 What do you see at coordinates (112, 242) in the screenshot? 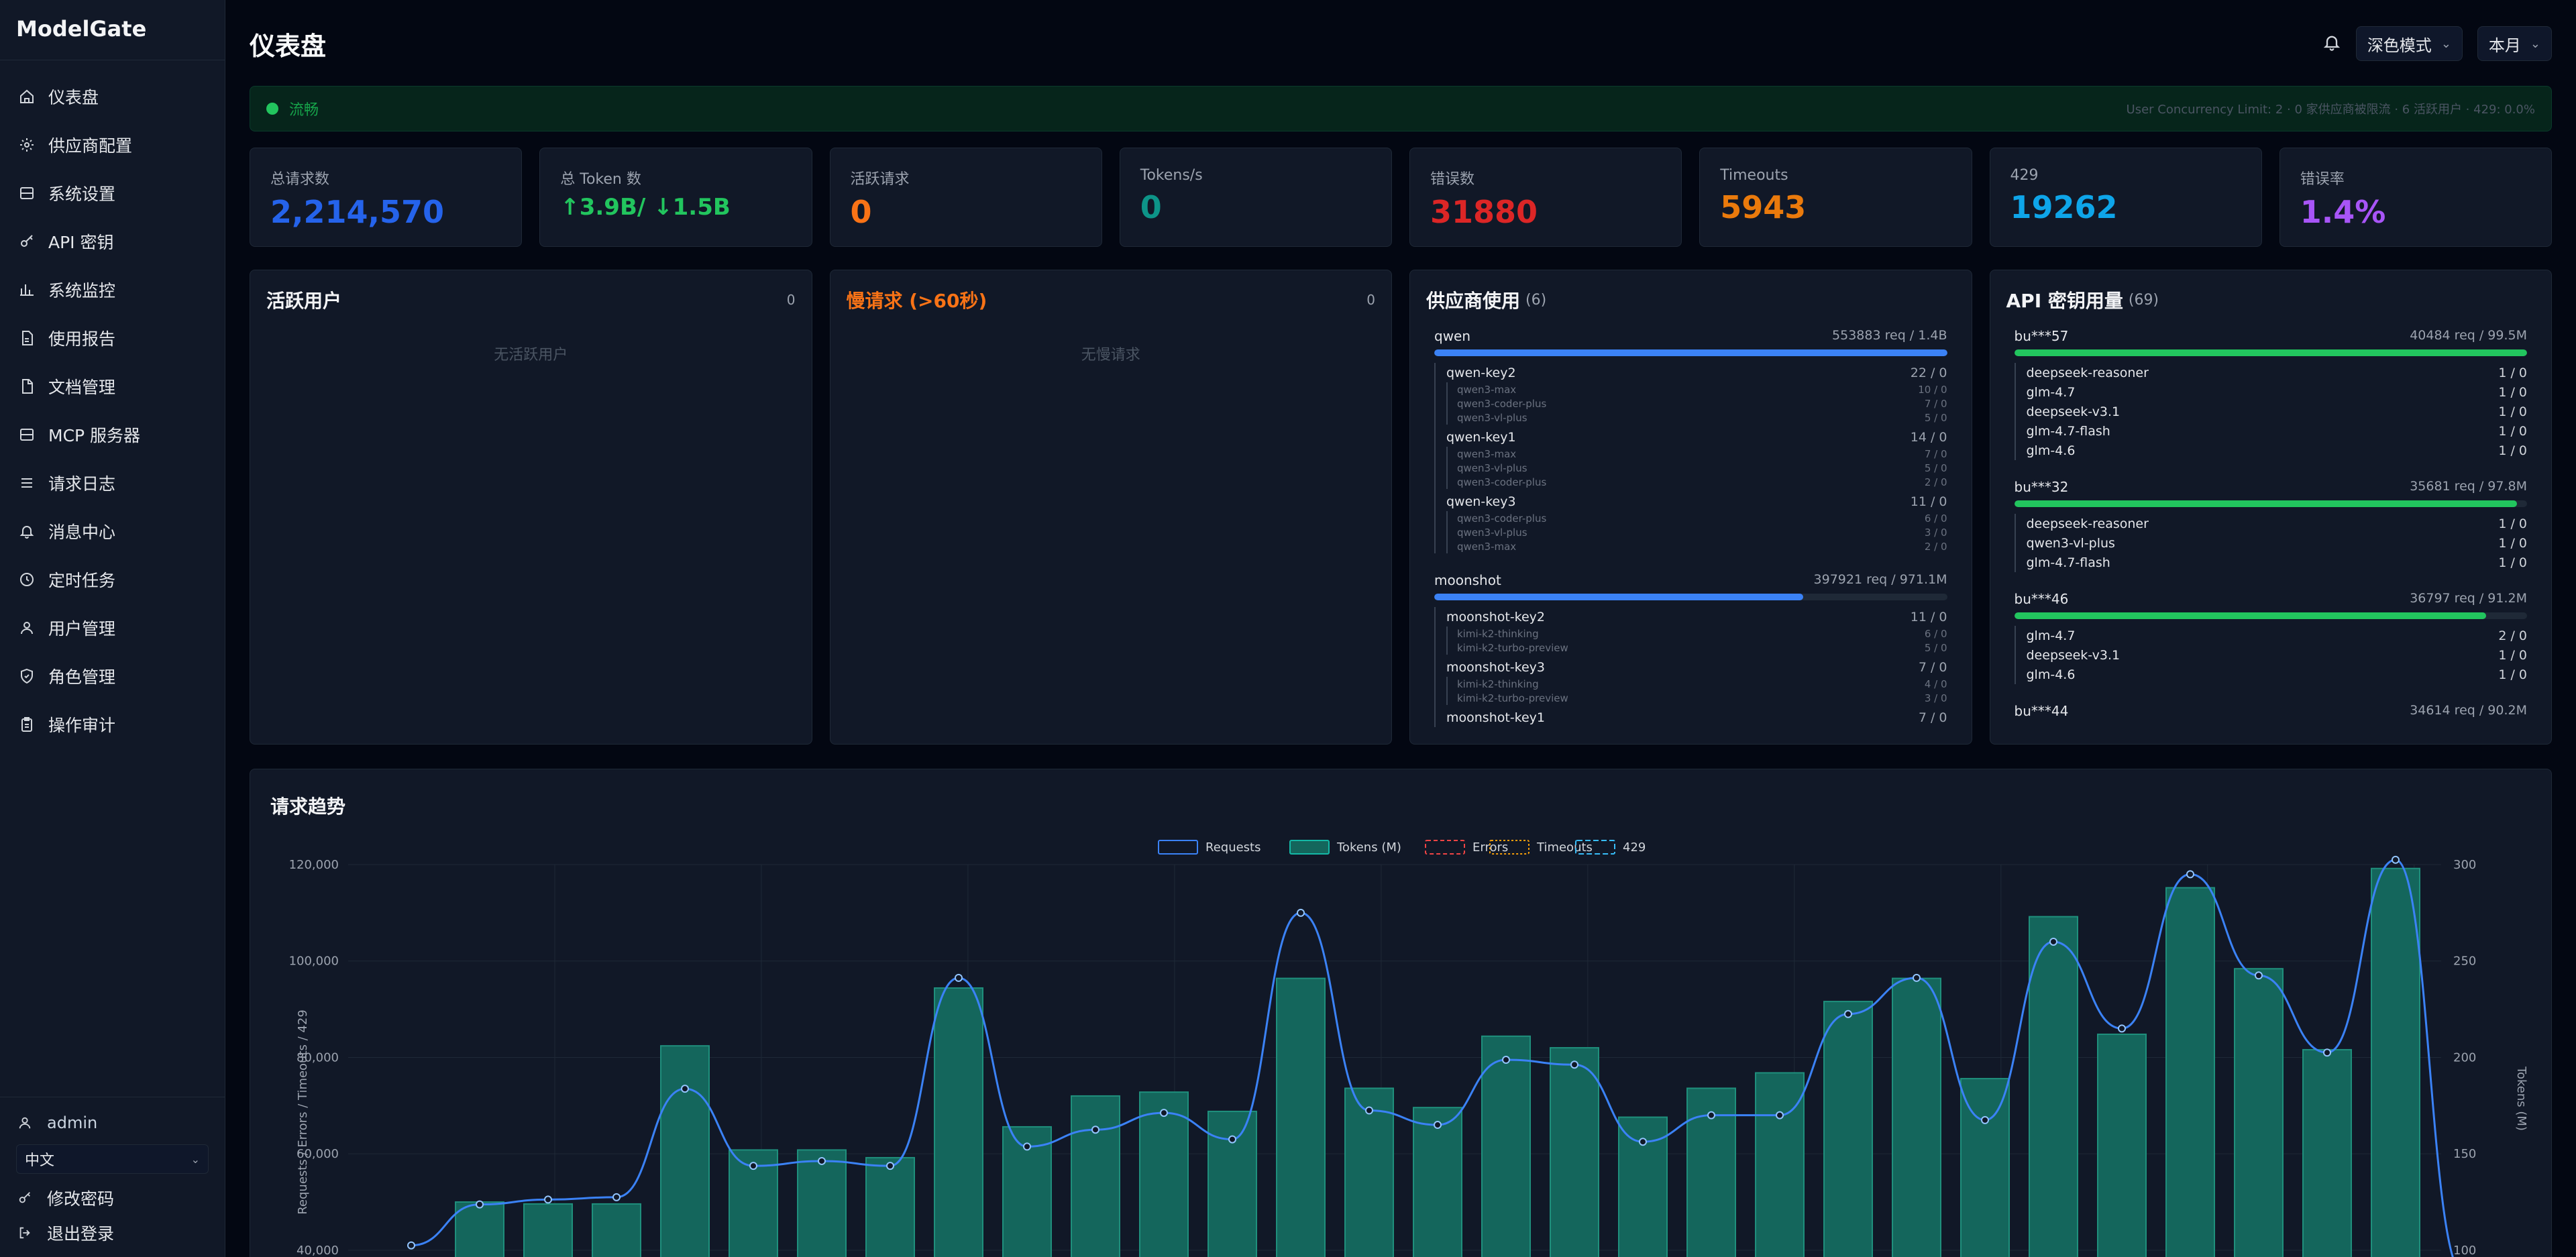
I see `sidebar-item-3: API 密钥` at bounding box center [112, 242].